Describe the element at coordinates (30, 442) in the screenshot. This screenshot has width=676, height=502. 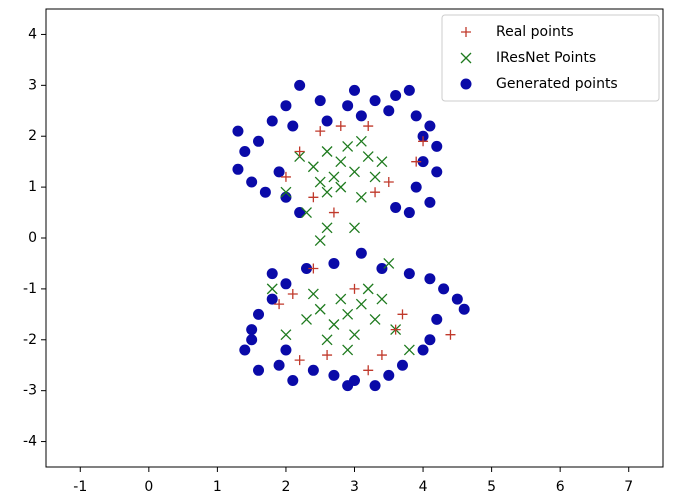
I see `y-tick-label: -4` at that location.